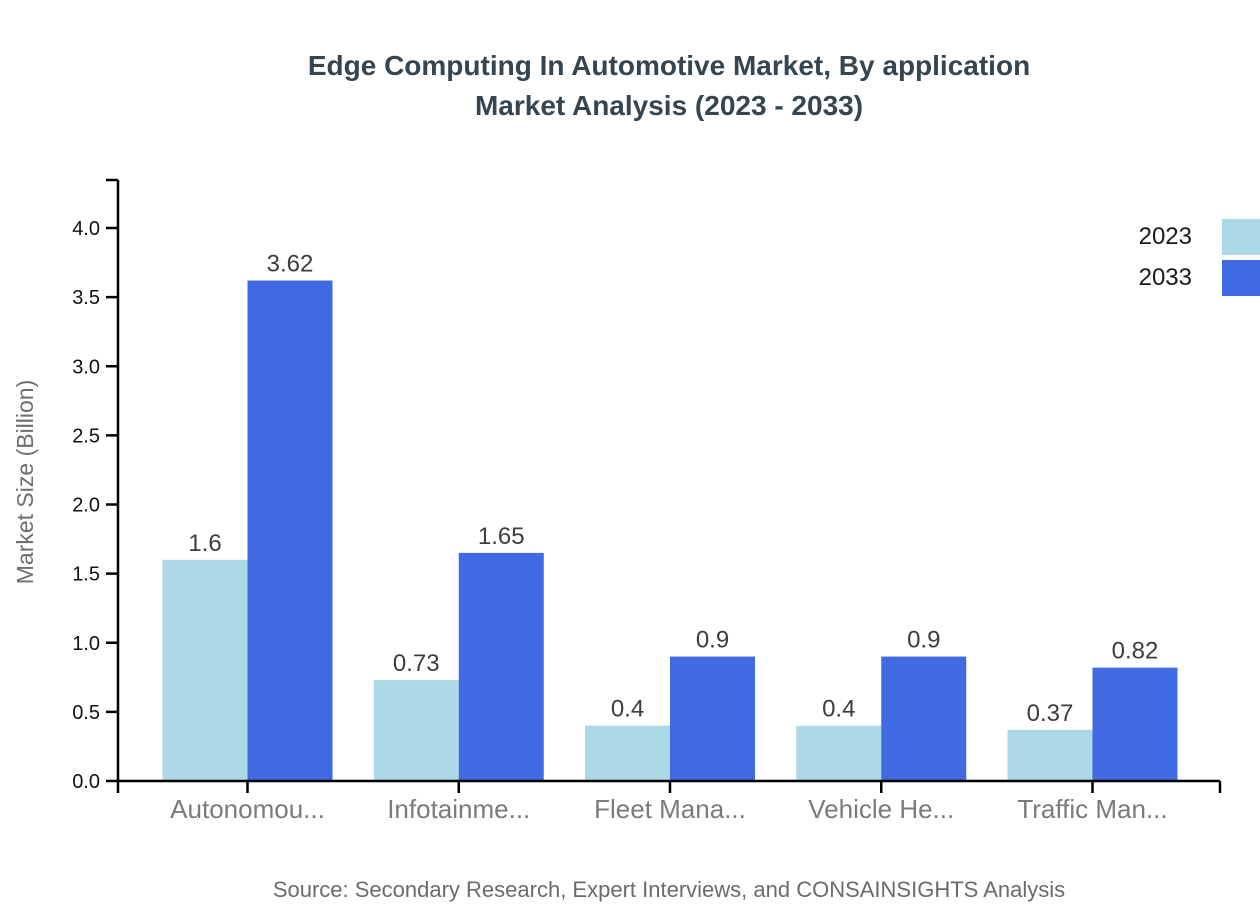  What do you see at coordinates (86, 298) in the screenshot?
I see `y-tick-label: 3.5` at bounding box center [86, 298].